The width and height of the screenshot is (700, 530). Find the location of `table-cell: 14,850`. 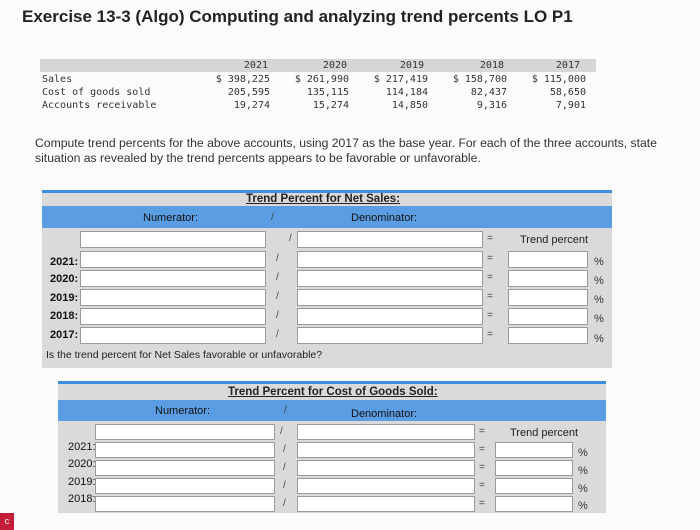

table-cell: 14,850 is located at coordinates (409, 105).